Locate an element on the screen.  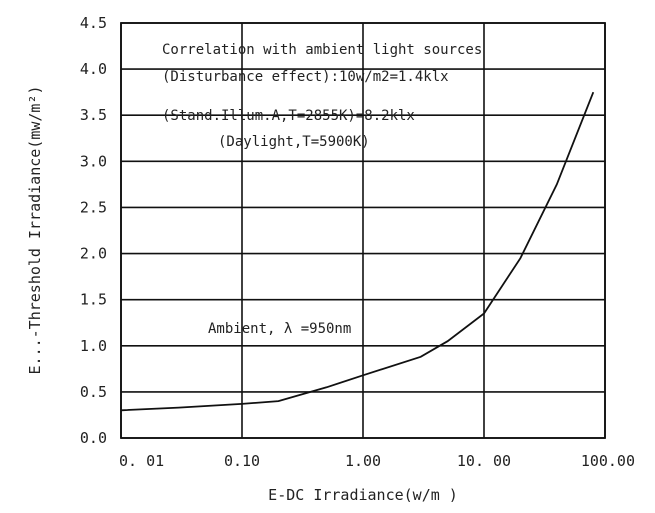
y-tick-label: 3.0 is located at coordinates (93, 161).